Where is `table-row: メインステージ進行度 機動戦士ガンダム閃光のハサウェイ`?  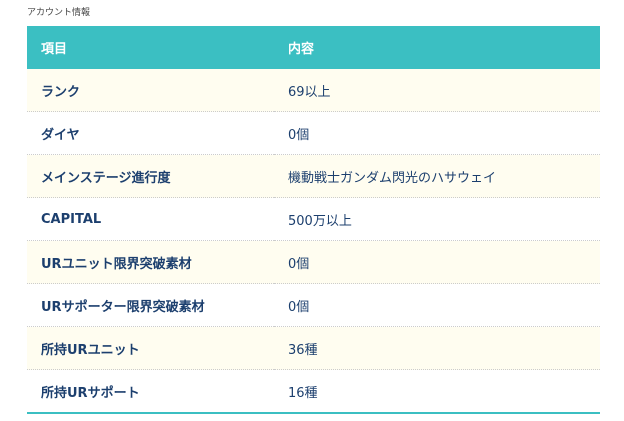 table-row: メインステージ進行度 機動戦士ガンダム閃光のハサウェイ is located at coordinates (313, 176).